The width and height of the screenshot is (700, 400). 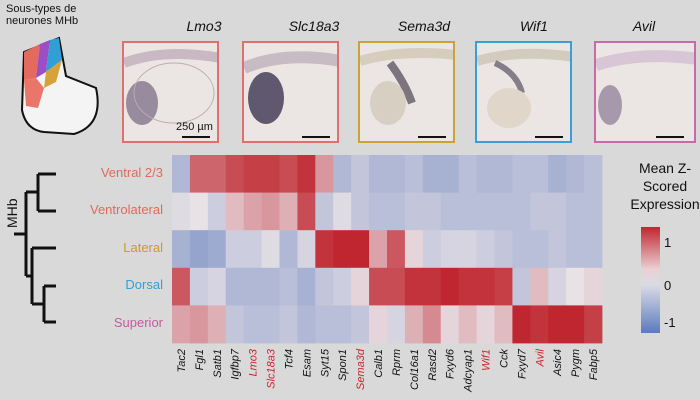 I want to click on row-label-ventral: Ventral 2/3, so click(x=131, y=172).